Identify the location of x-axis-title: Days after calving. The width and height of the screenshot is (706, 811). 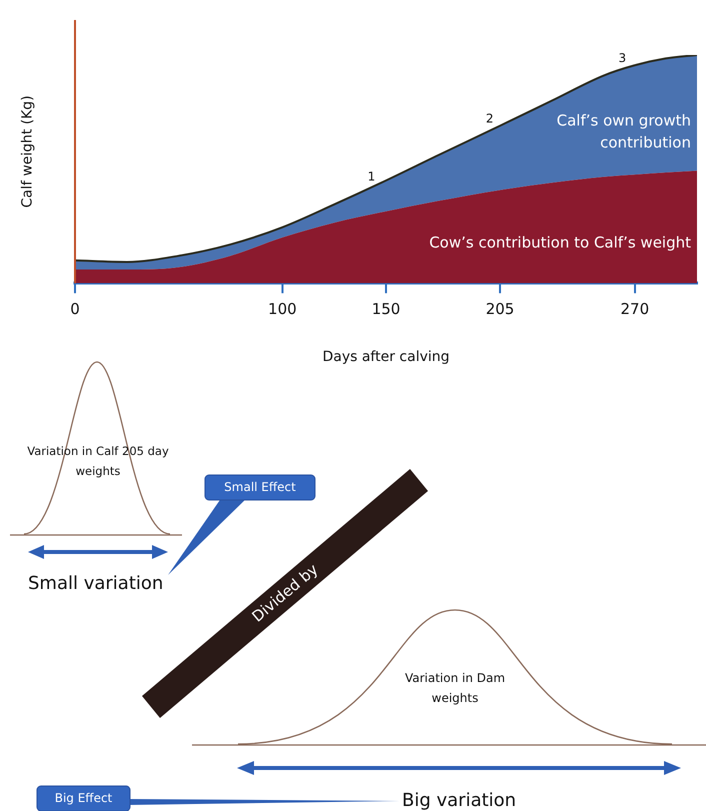
(386, 357).